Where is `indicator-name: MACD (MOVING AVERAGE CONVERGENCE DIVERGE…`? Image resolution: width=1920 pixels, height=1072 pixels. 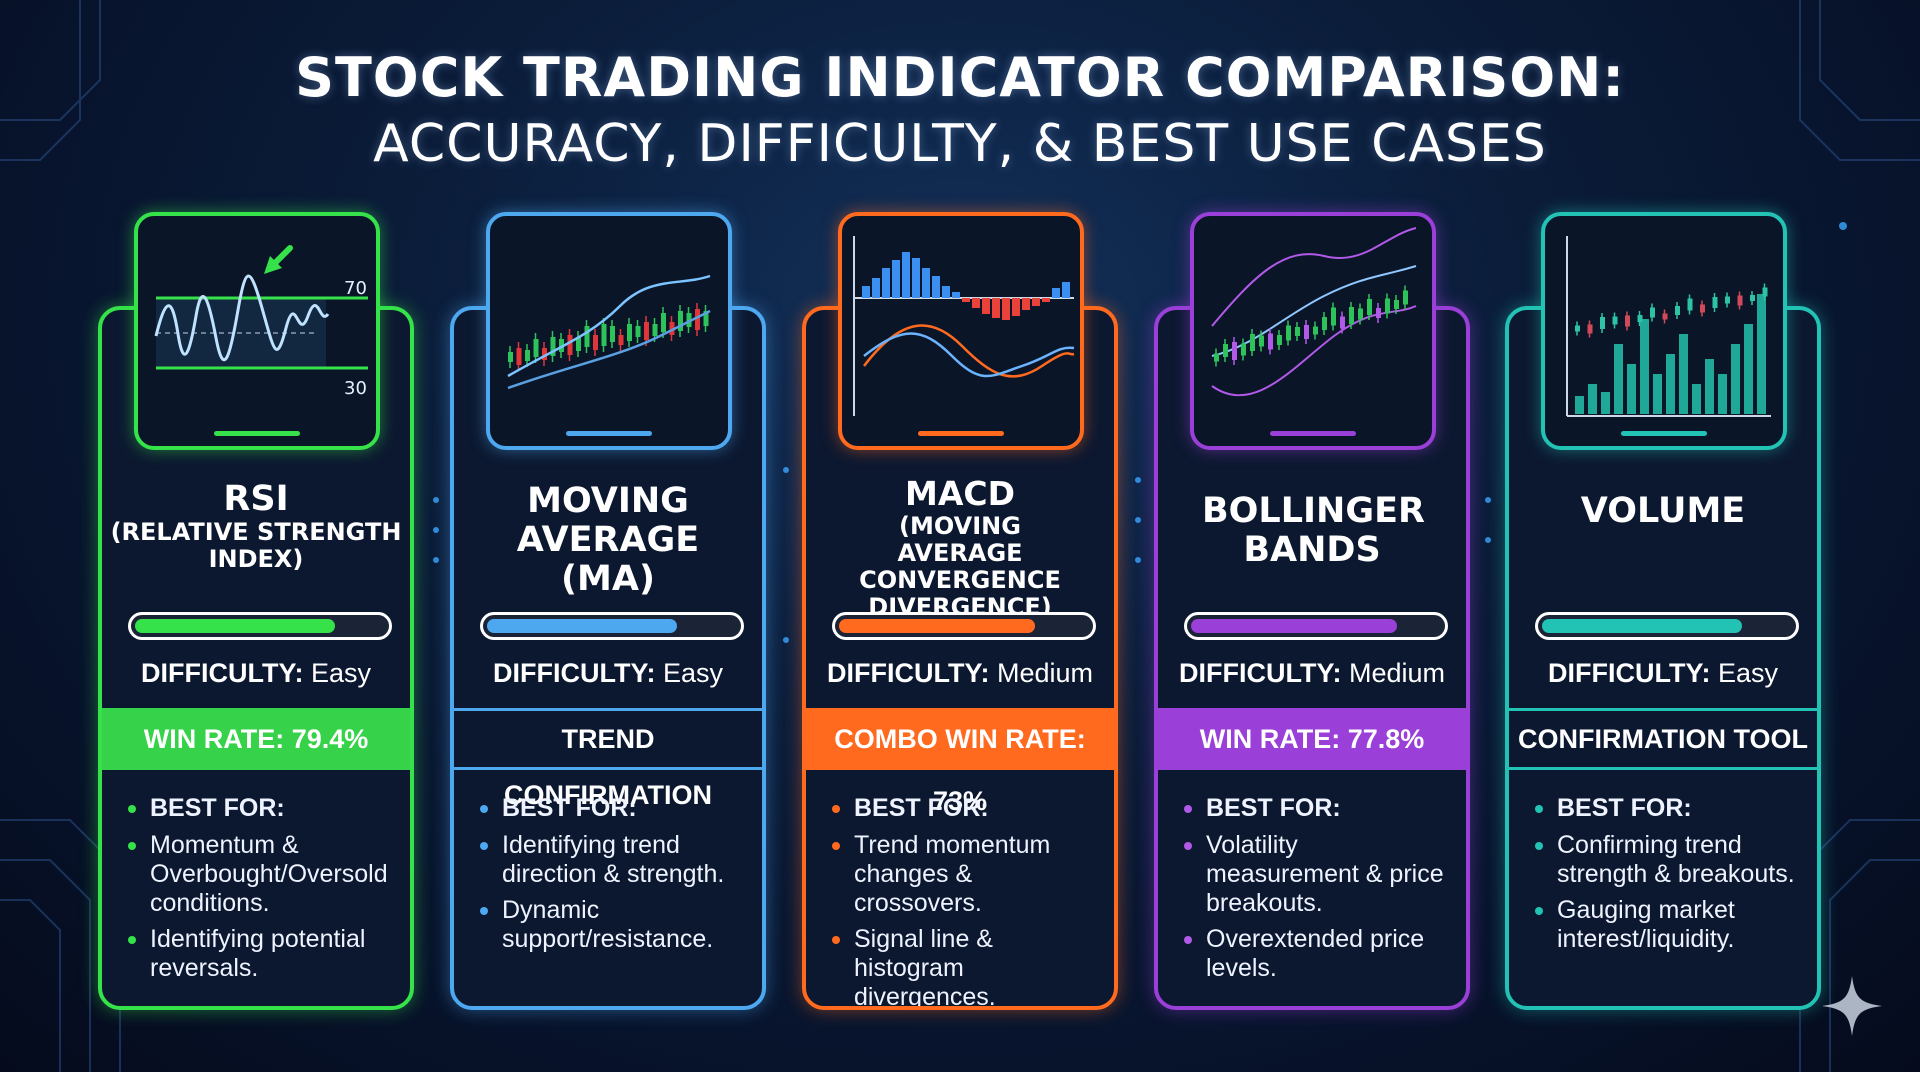 indicator-name: MACD (MOVING AVERAGE CONVERGENCE DIVERGE… is located at coordinates (960, 547).